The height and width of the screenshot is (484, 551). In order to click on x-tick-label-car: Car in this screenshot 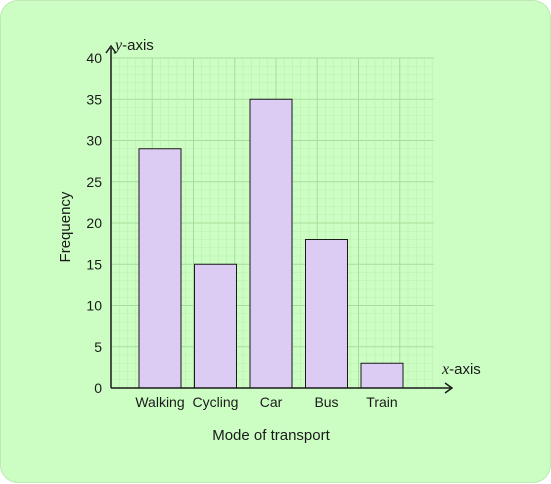, I will do `click(271, 402)`.